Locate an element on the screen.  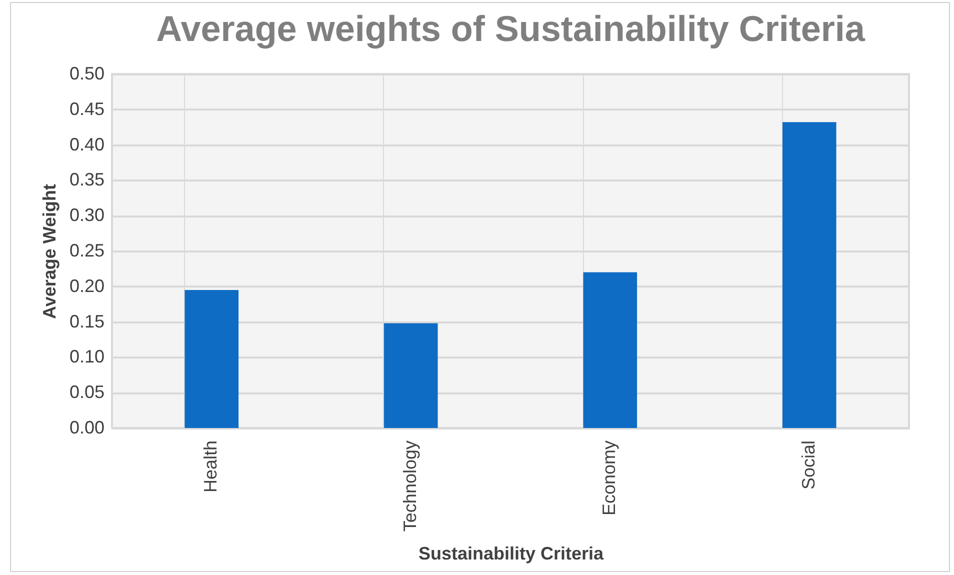
y-axis-title: Average Weight is located at coordinates (49, 252).